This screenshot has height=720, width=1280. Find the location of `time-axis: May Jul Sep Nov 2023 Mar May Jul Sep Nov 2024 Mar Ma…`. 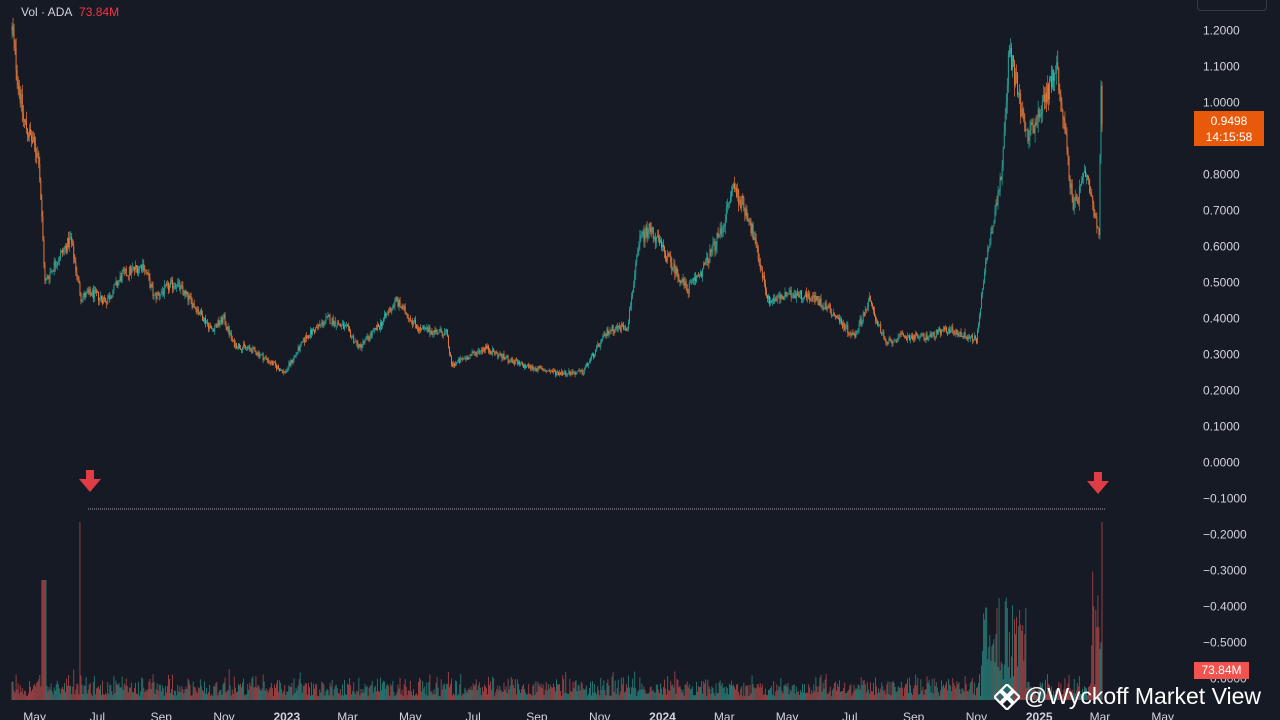

time-axis: May Jul Sep Nov 2023 Mar May Jul Sep Nov 2024 Mar Ma… is located at coordinates (598, 715).